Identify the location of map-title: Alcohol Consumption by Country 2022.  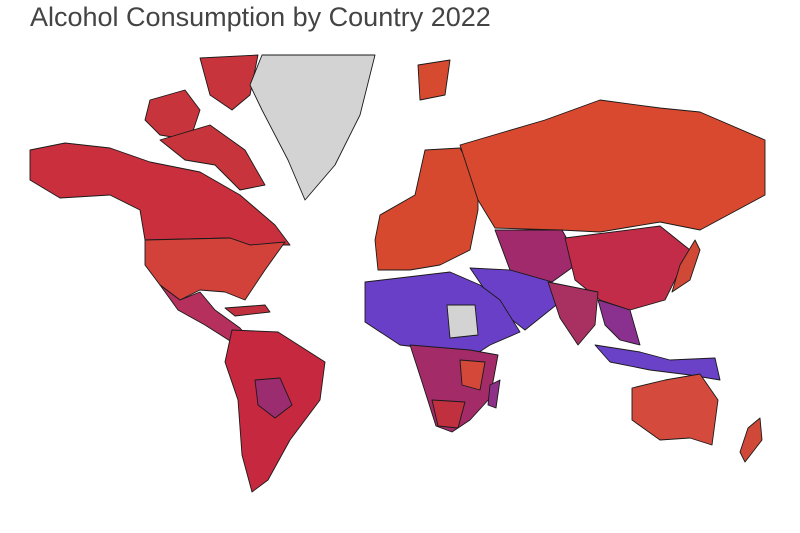
(260, 17).